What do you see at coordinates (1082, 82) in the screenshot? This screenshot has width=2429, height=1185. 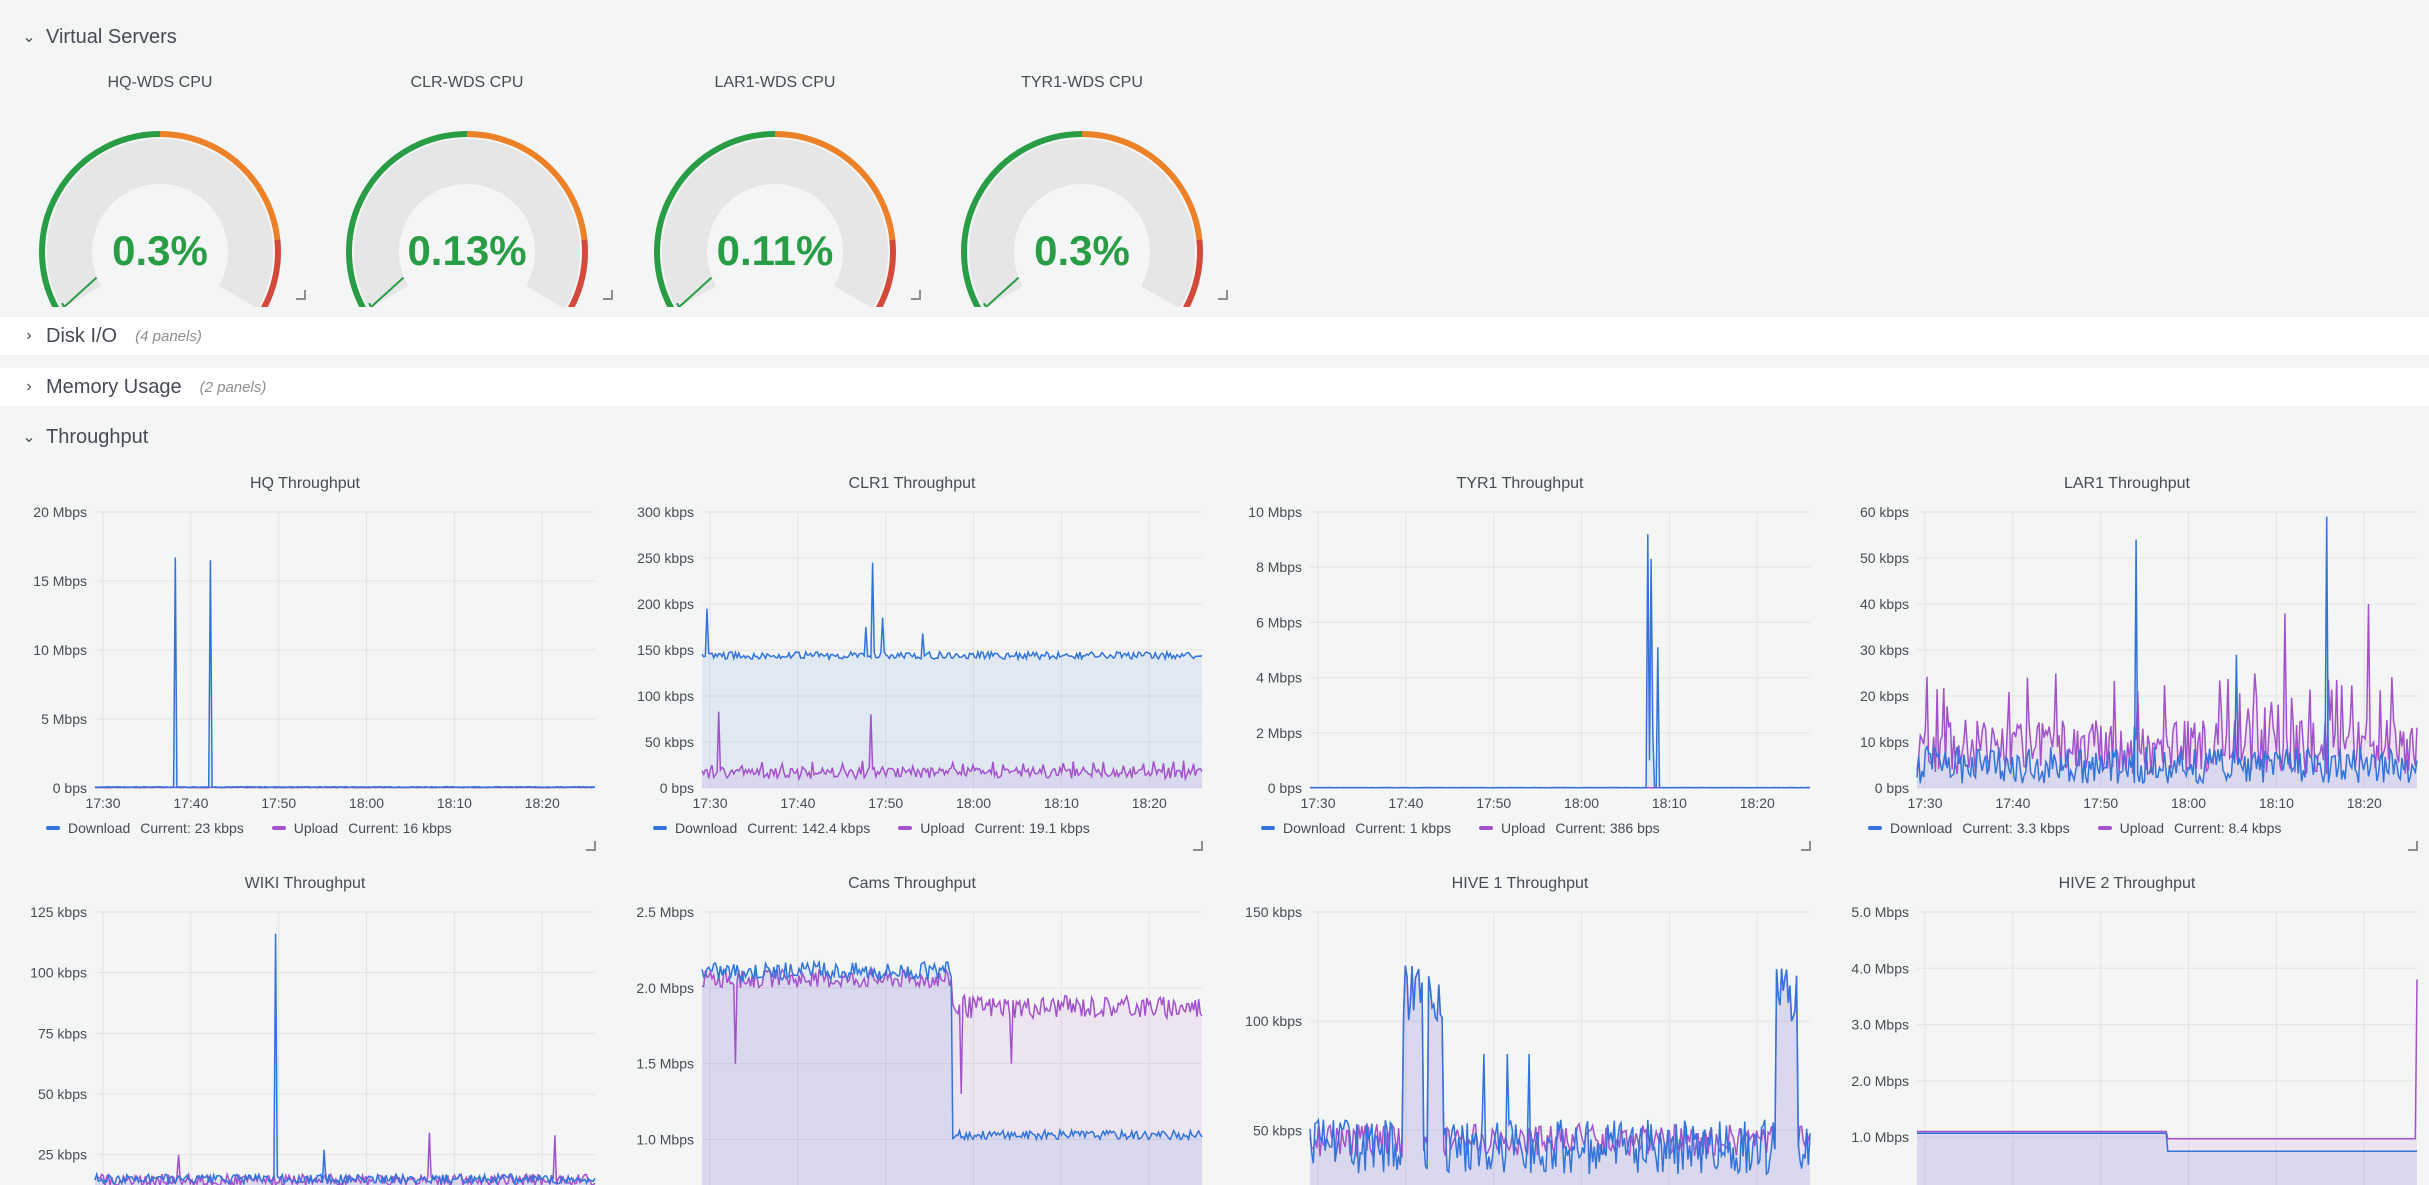 I see `panel-title: TYR1-WDS CPU` at bounding box center [1082, 82].